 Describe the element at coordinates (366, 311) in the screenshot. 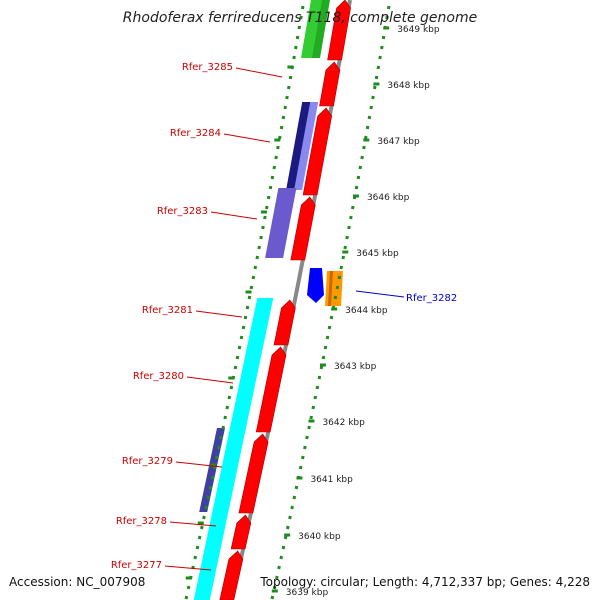

I see `scale-label: 3644 kbp` at that location.